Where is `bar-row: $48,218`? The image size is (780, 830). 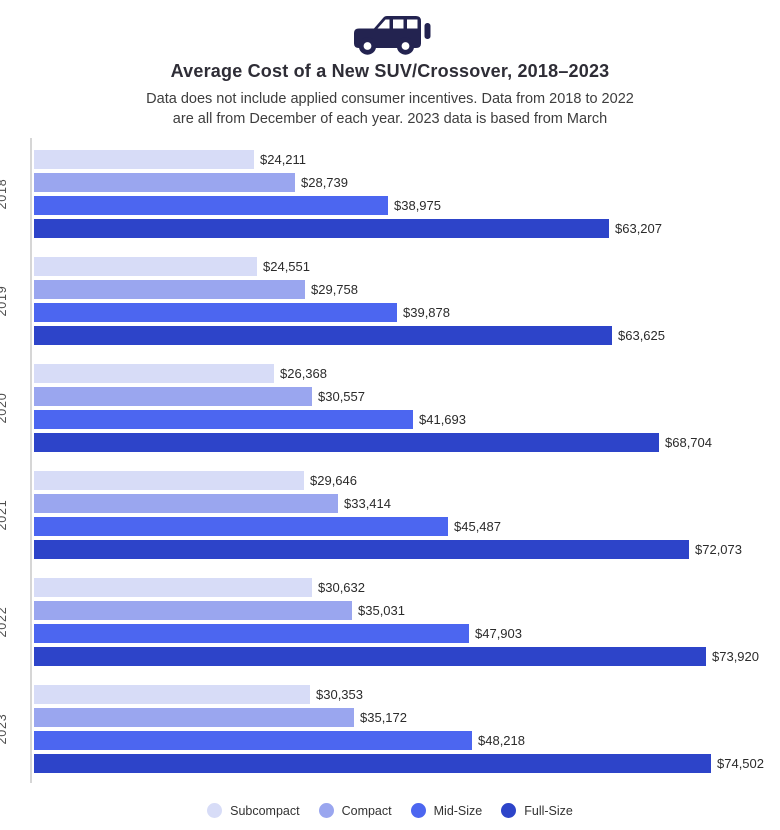 bar-row: $48,218 is located at coordinates (402, 740).